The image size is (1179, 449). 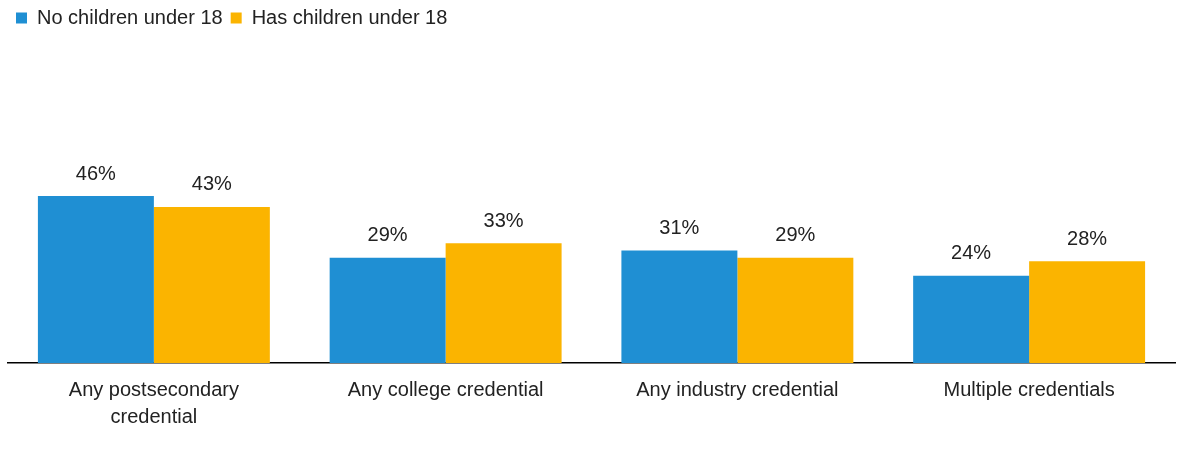 I want to click on data-label: 46%, so click(x=96, y=172).